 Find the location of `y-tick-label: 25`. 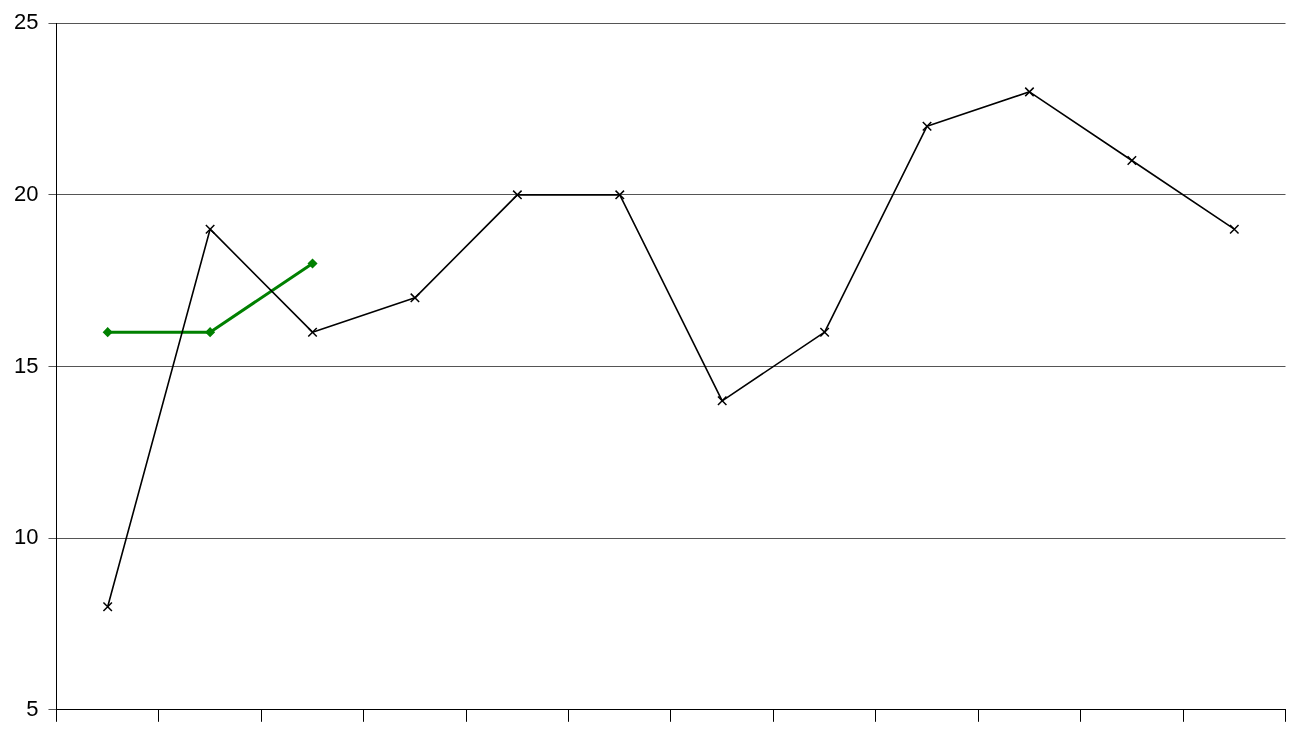

y-tick-label: 25 is located at coordinates (26, 22).